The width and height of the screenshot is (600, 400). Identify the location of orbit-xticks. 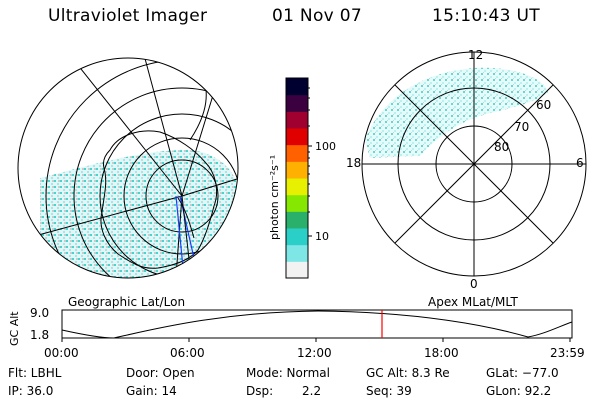
(316, 340).